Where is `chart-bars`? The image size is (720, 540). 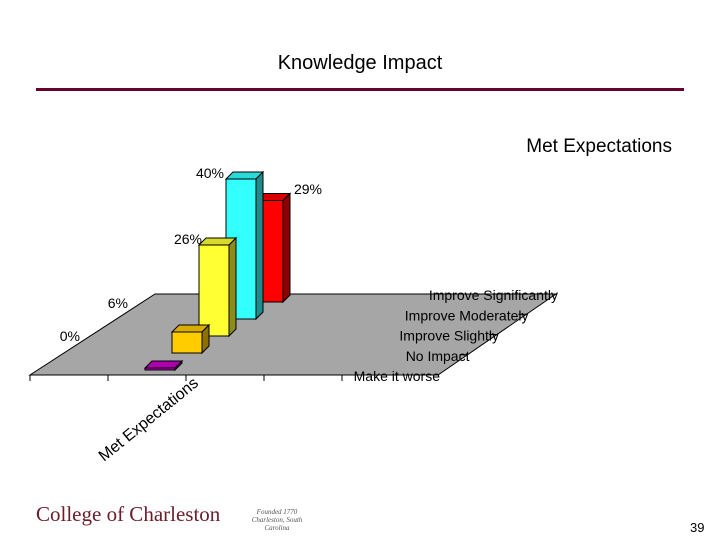 chart-bars is located at coordinates (217, 271).